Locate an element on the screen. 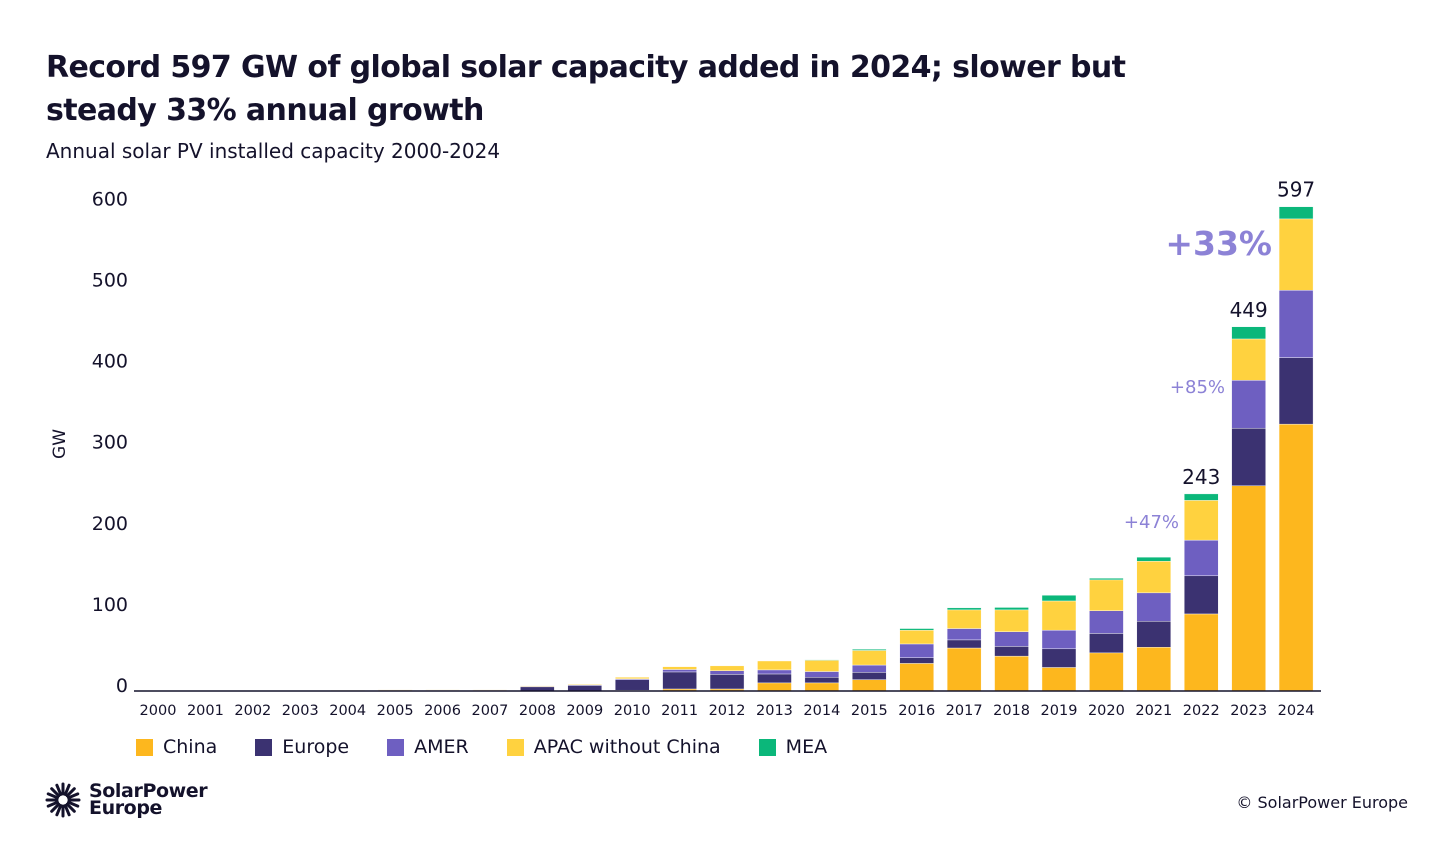 This screenshot has height=850, width=1456. x-tick-label: 2012 is located at coordinates (727, 711).